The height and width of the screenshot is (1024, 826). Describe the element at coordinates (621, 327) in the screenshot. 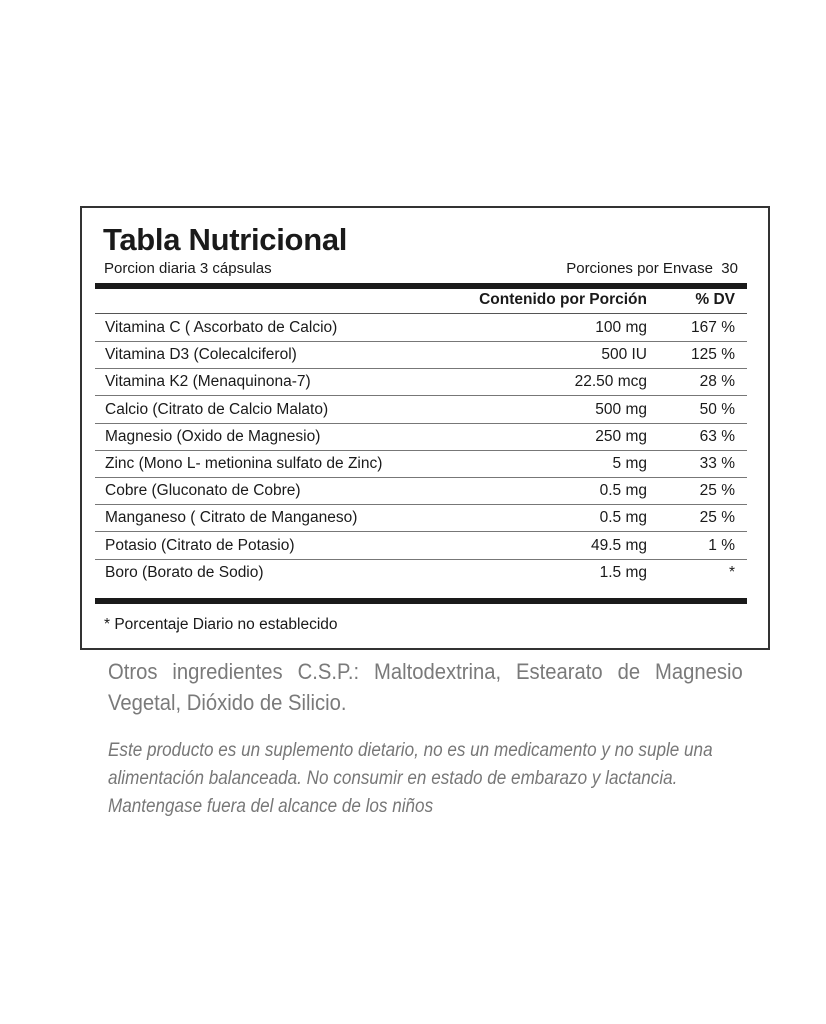

I see `nutrient-amount: 100 mg` at that location.